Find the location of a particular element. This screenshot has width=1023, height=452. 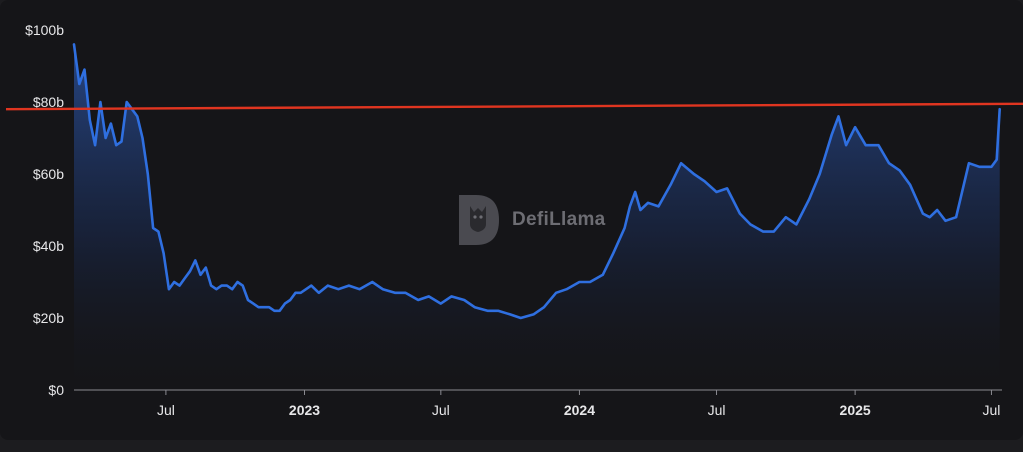

watermark-text: DefiLlama is located at coordinates (559, 219).